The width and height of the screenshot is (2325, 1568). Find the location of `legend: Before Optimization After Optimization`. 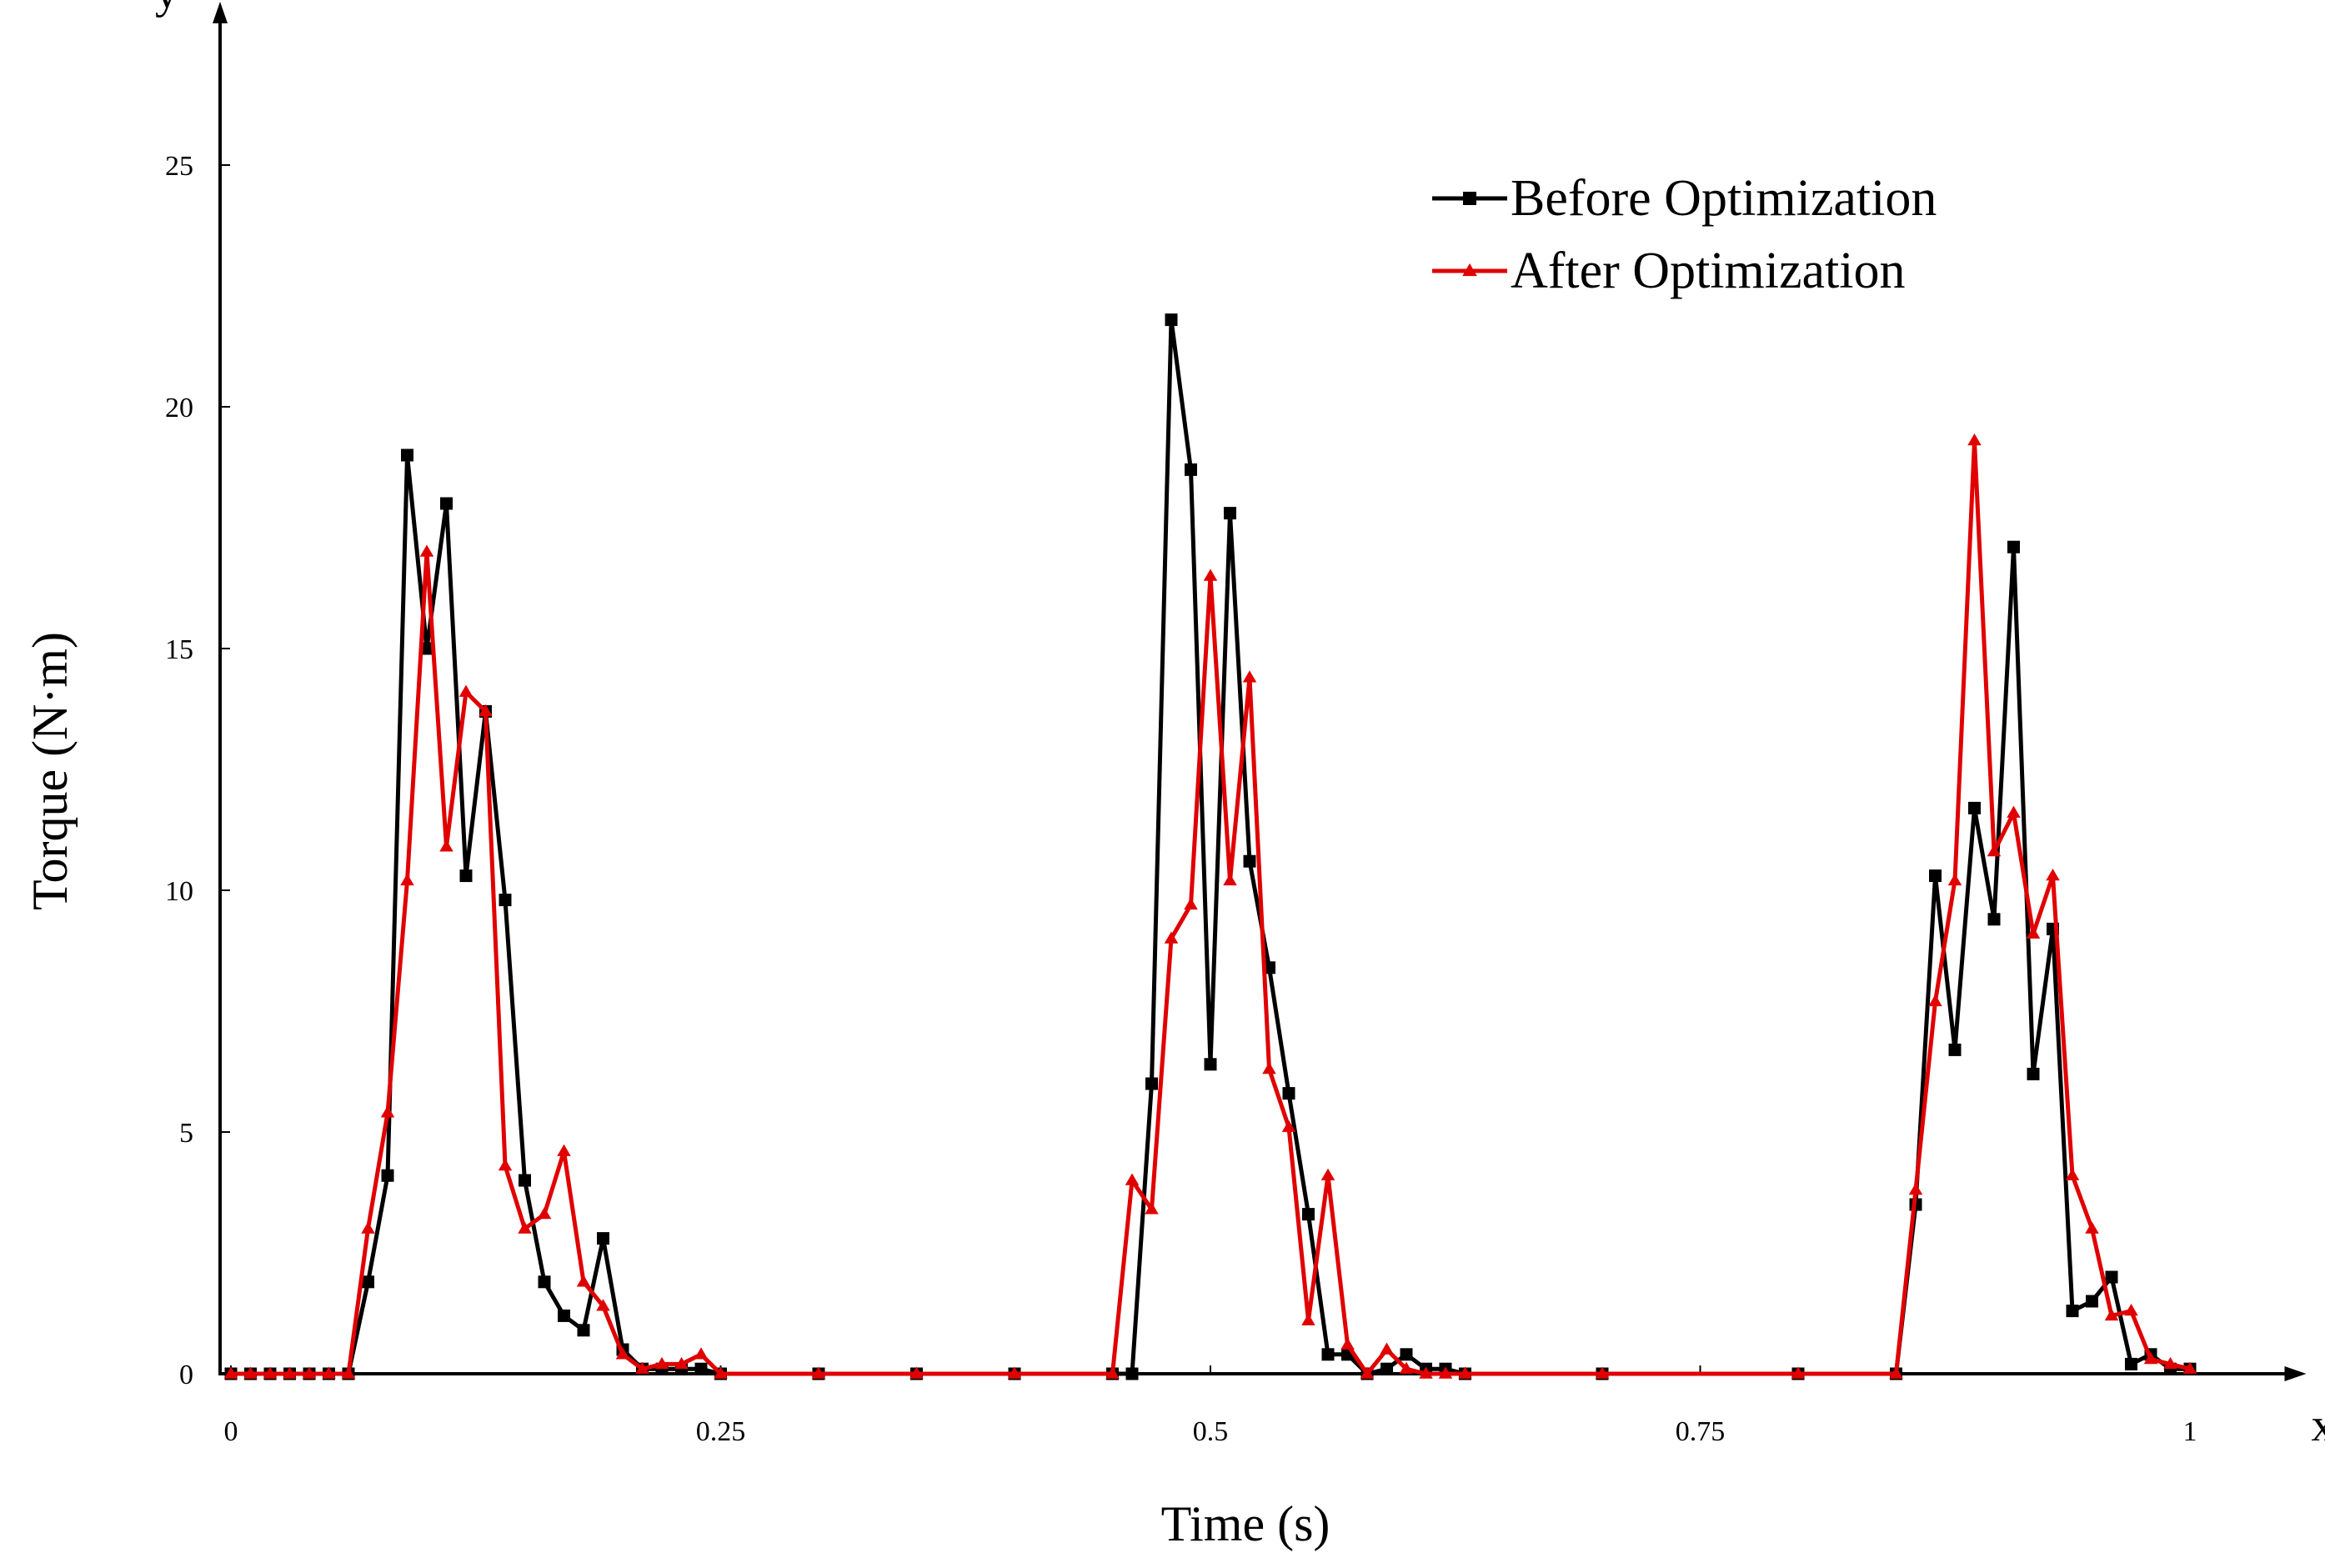

legend: Before Optimization After Optimization is located at coordinates (1684, 234).